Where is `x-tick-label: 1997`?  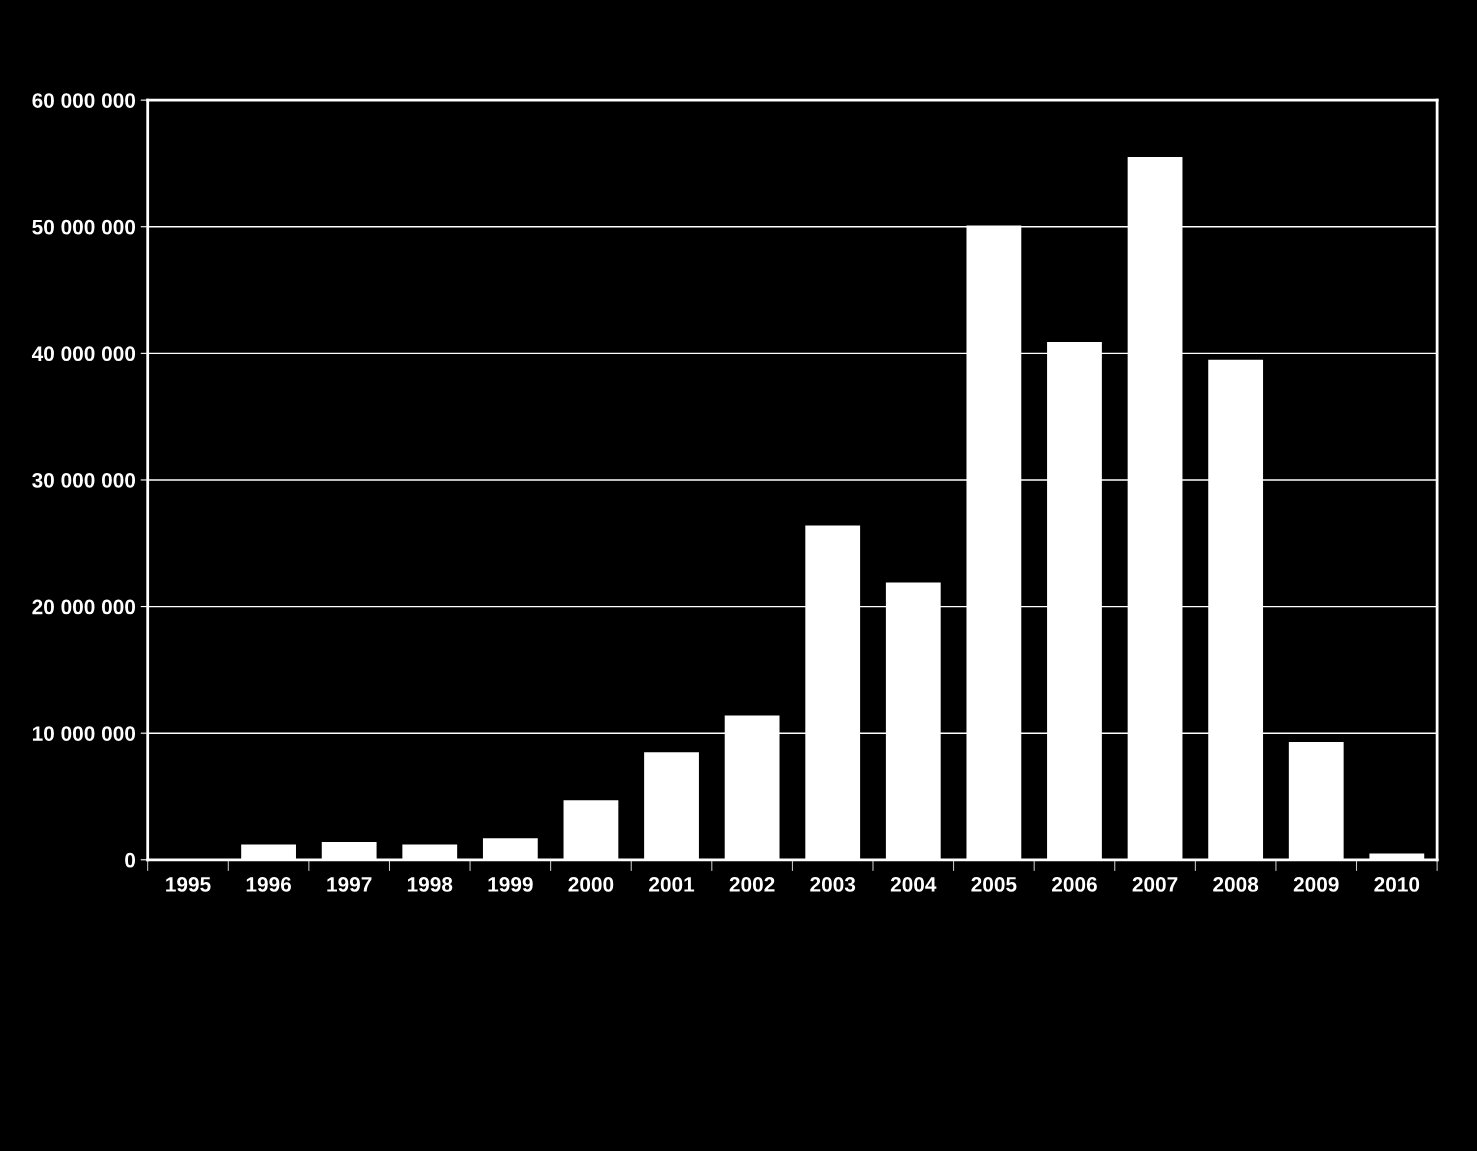 x-tick-label: 1997 is located at coordinates (349, 884).